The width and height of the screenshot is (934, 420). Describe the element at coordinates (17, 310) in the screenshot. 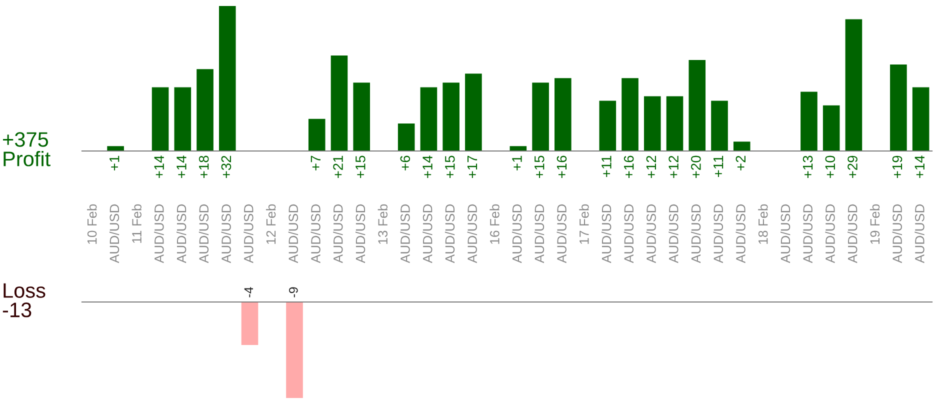

I see `text: -13` at that location.